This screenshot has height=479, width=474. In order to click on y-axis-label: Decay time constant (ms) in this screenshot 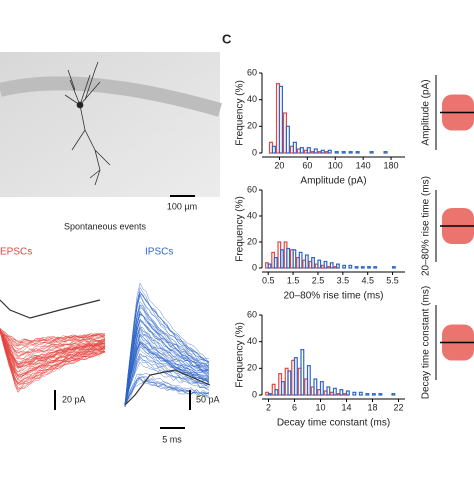, I will do `click(426, 342)`.